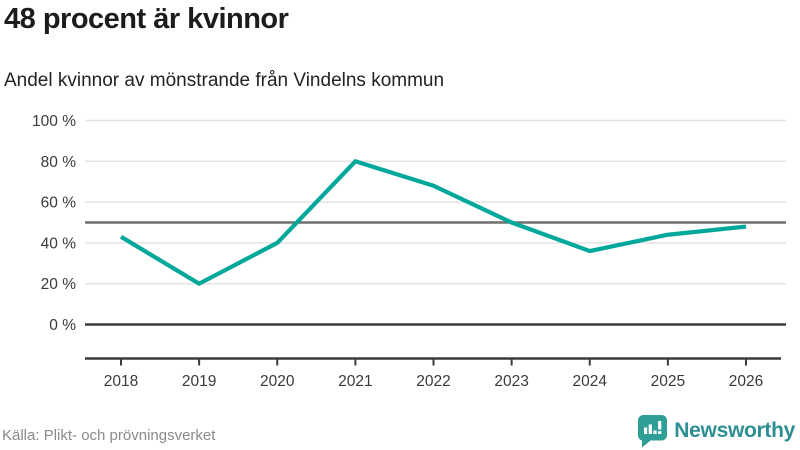  Describe the element at coordinates (146, 19) in the screenshot. I see `page-title: 48 procent är kvinnor` at that location.